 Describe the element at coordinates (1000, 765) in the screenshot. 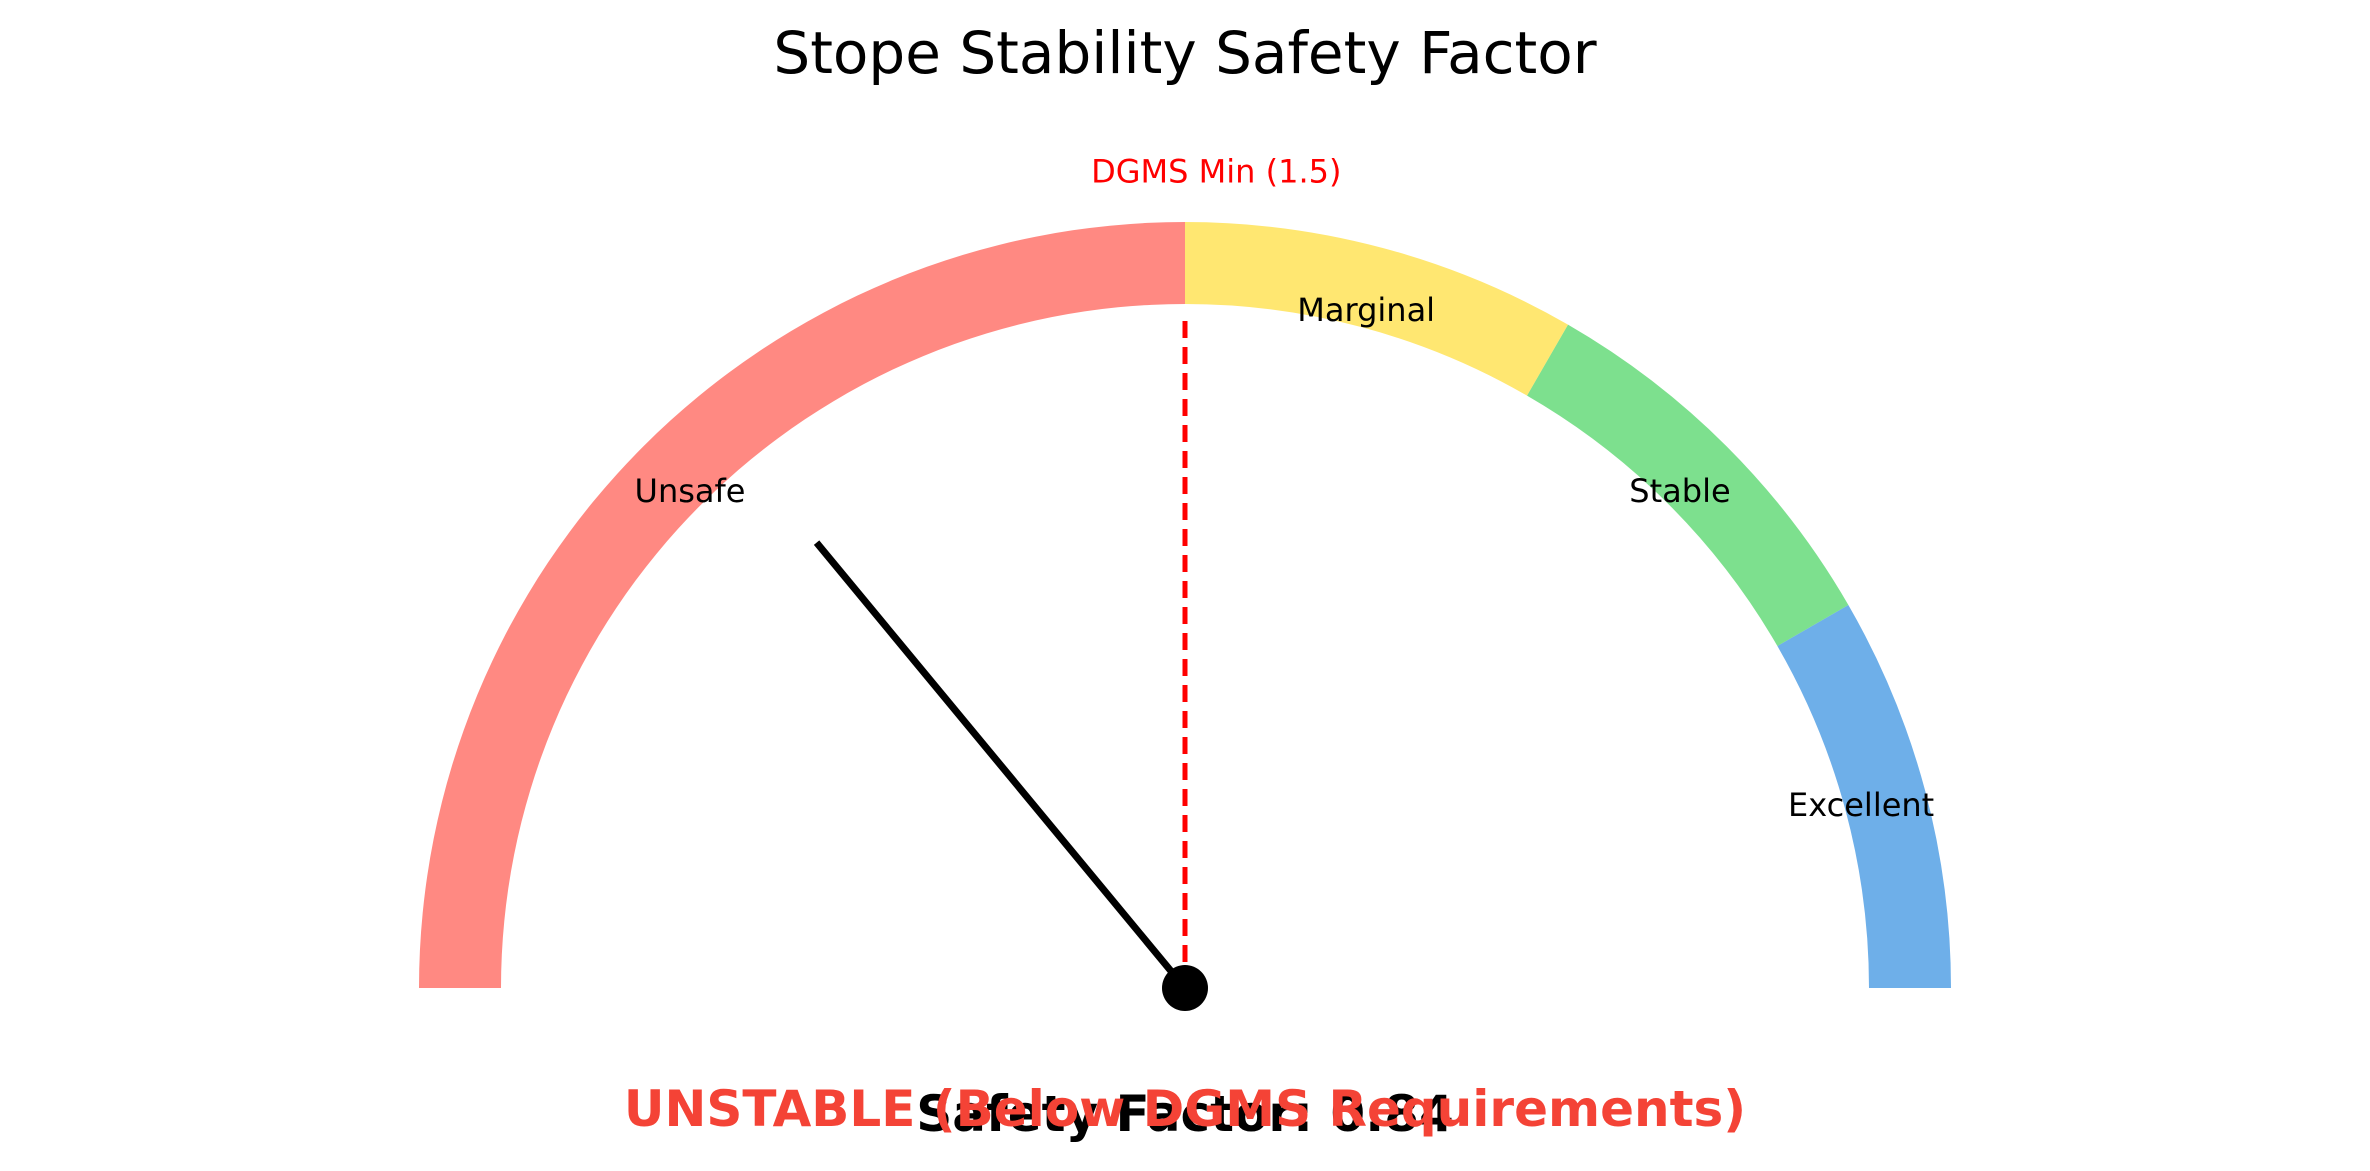

I see `needle-line` at that location.